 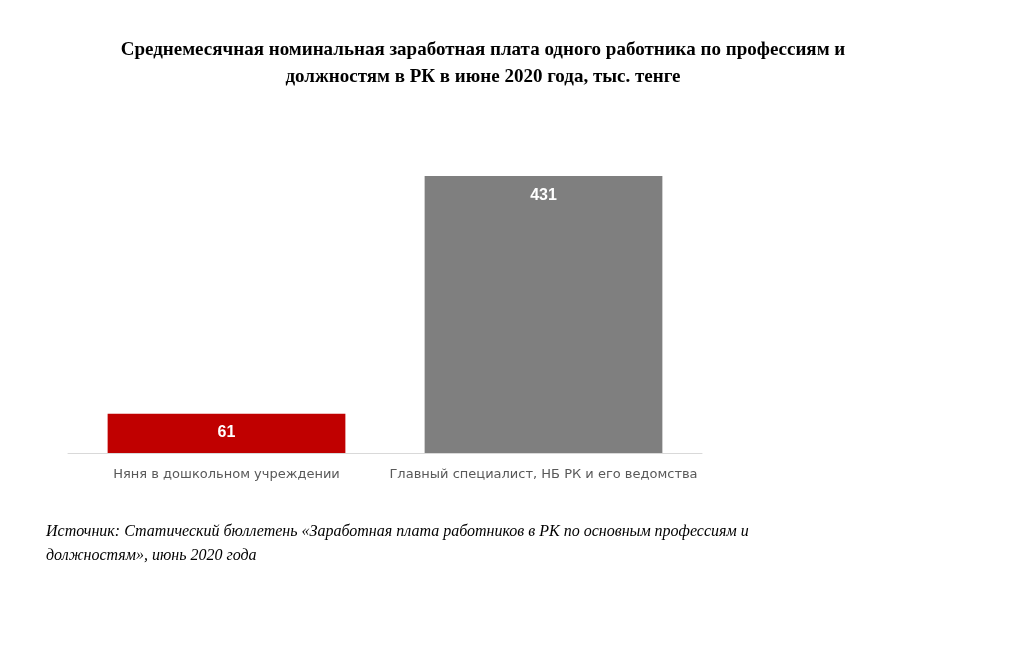 What do you see at coordinates (226, 473) in the screenshot?
I see `x-tick-label: Няня в дошкольном учреждении` at bounding box center [226, 473].